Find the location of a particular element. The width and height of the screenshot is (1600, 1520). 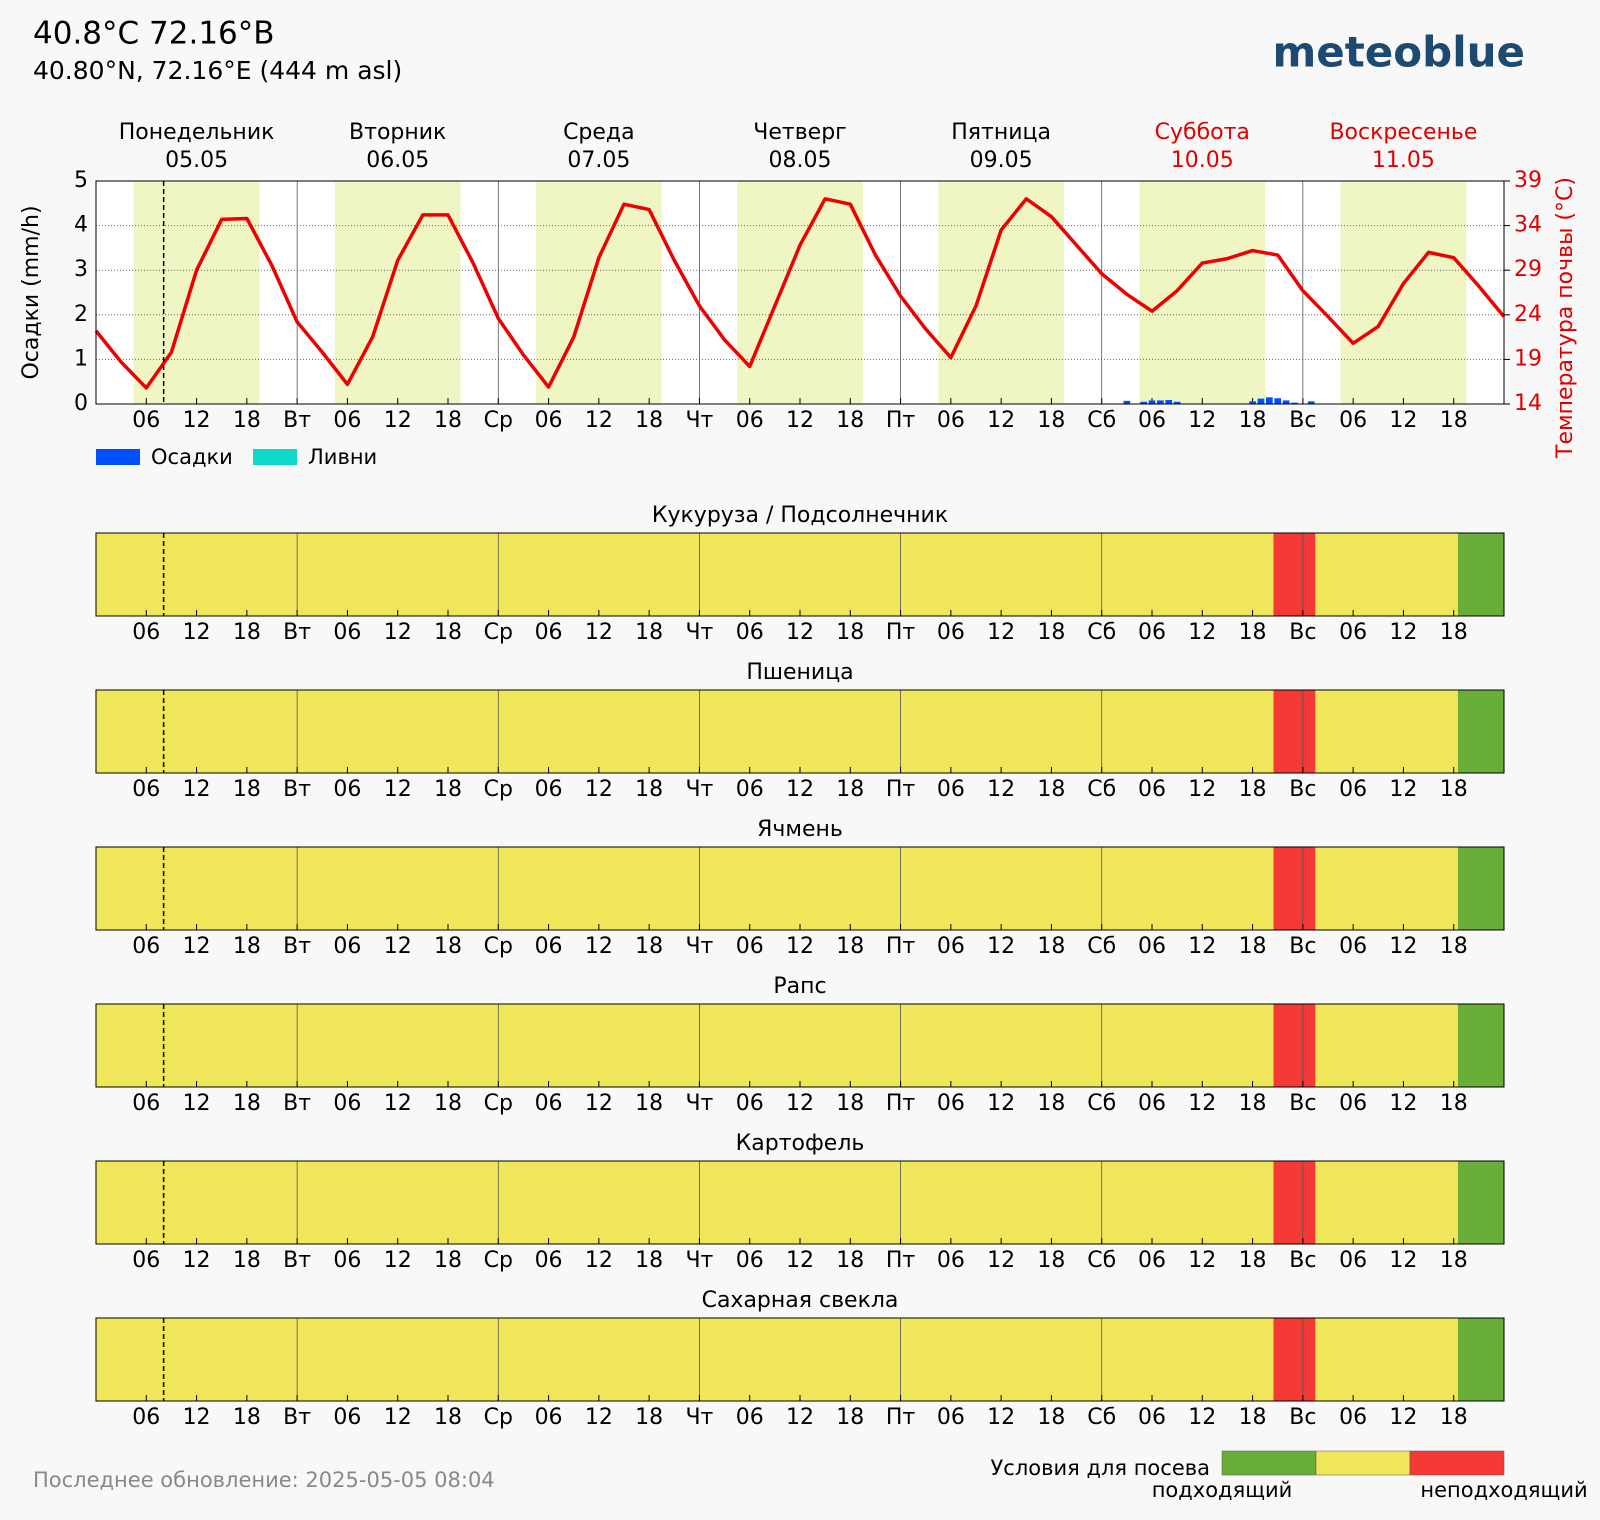

x-tick-label: Сб is located at coordinates (1101, 420).